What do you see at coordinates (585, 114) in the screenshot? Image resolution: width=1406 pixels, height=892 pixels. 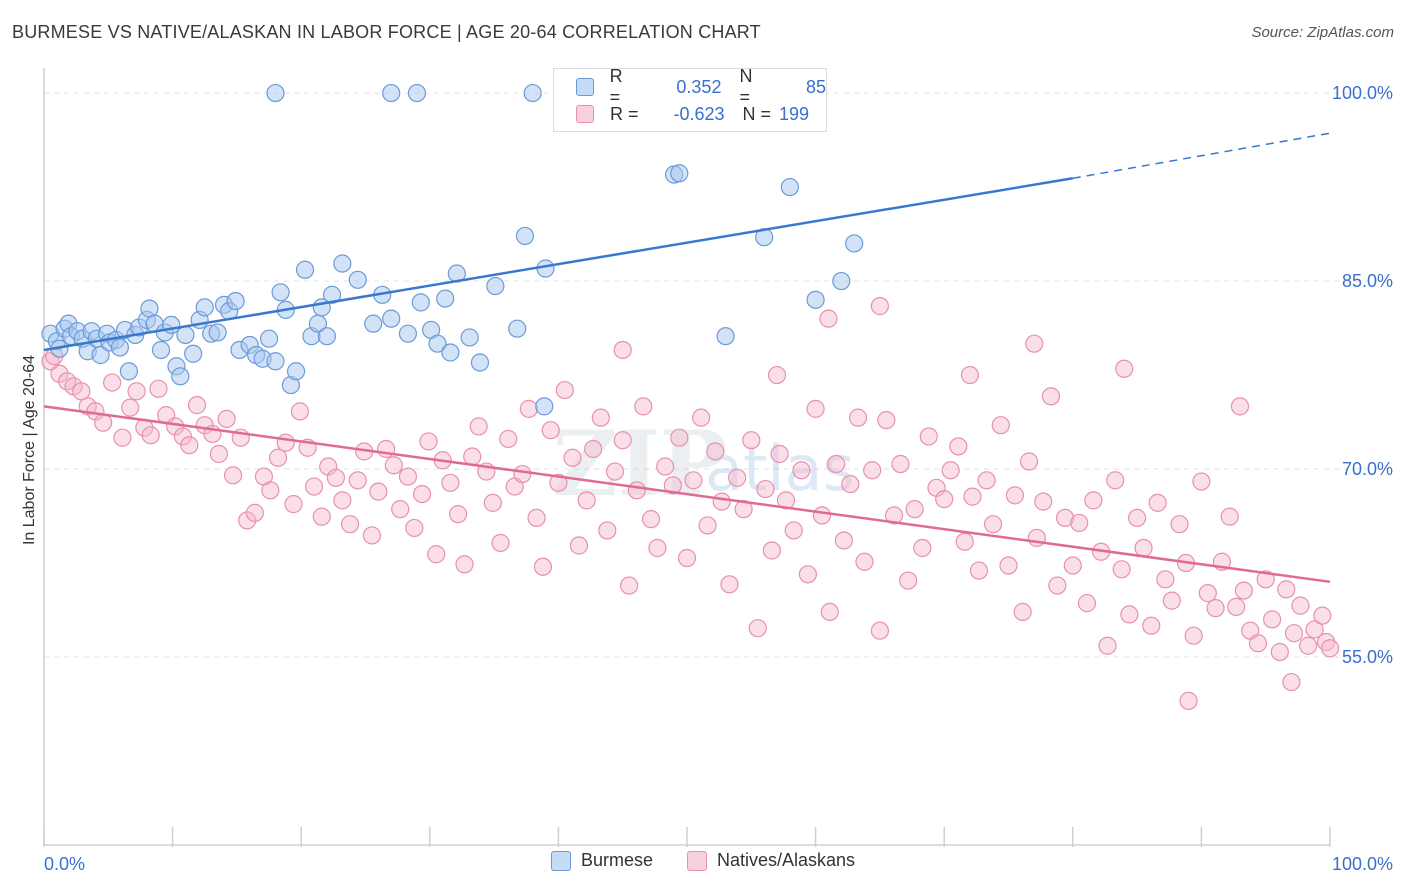 I see `legend-swatch-natives` at bounding box center [585, 114].